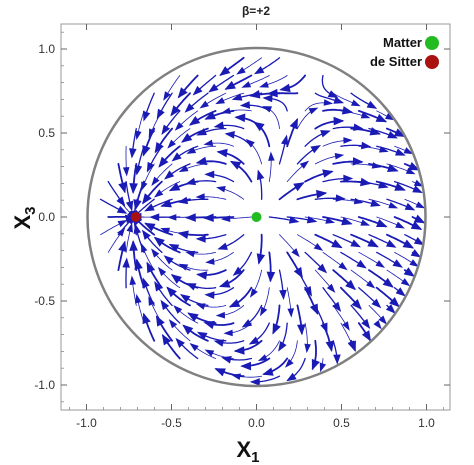  I want to click on stream-line, so click(271, 117).